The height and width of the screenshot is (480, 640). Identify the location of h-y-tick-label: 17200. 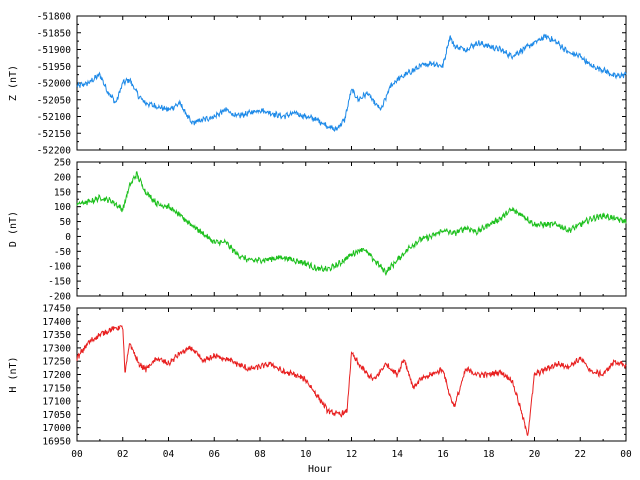
(56, 375).